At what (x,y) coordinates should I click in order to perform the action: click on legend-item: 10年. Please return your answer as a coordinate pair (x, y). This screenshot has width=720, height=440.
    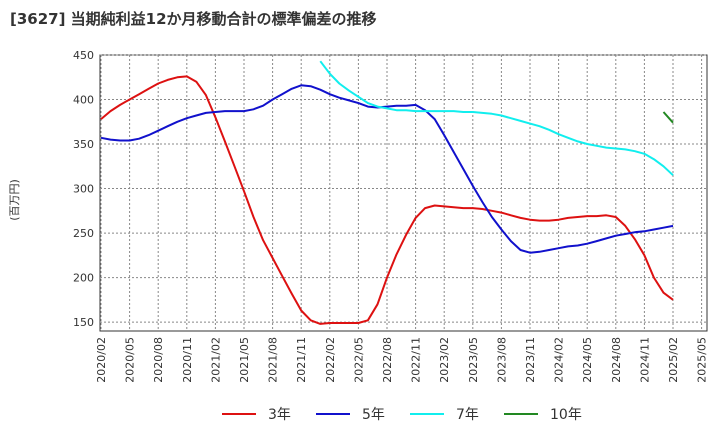
    Looking at the image, I should click on (543, 414).